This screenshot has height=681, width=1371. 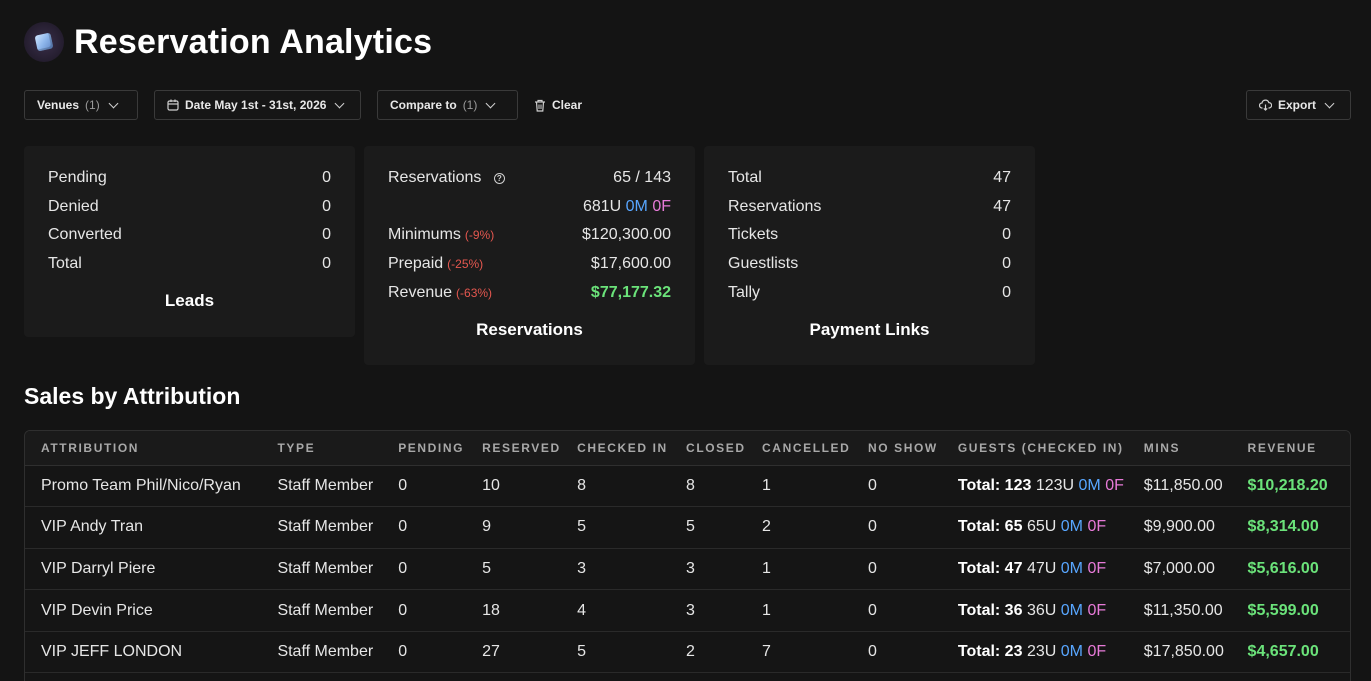 I want to click on revenue-cell: $4,657.00, so click(x=1290, y=652).